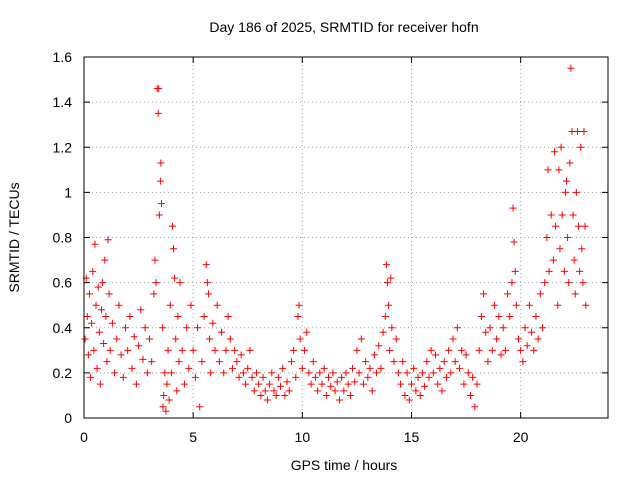 This screenshot has width=640, height=480. Describe the element at coordinates (304, 437) in the screenshot. I see `x-tick-labels: 0 5 10 15 20` at that location.